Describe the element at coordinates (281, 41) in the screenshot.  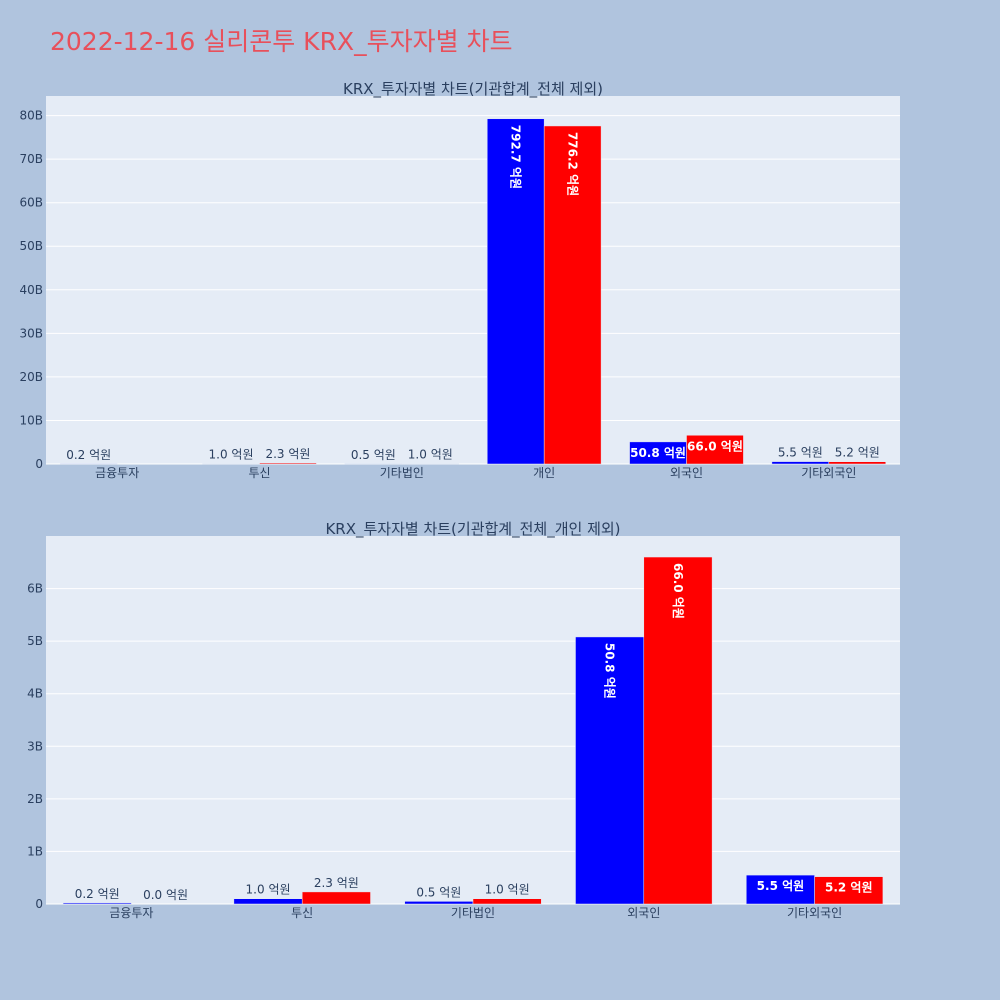
I see `page-title: 2022-12-16 실리콘투 KRX_투자자별 차트` at that location.